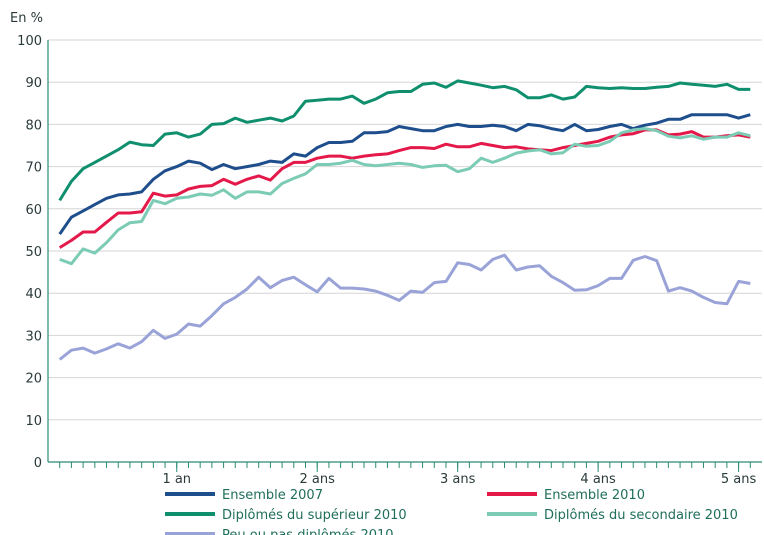 The image size is (764, 535). I want to click on x-tick-label: 2 ans, so click(318, 479).